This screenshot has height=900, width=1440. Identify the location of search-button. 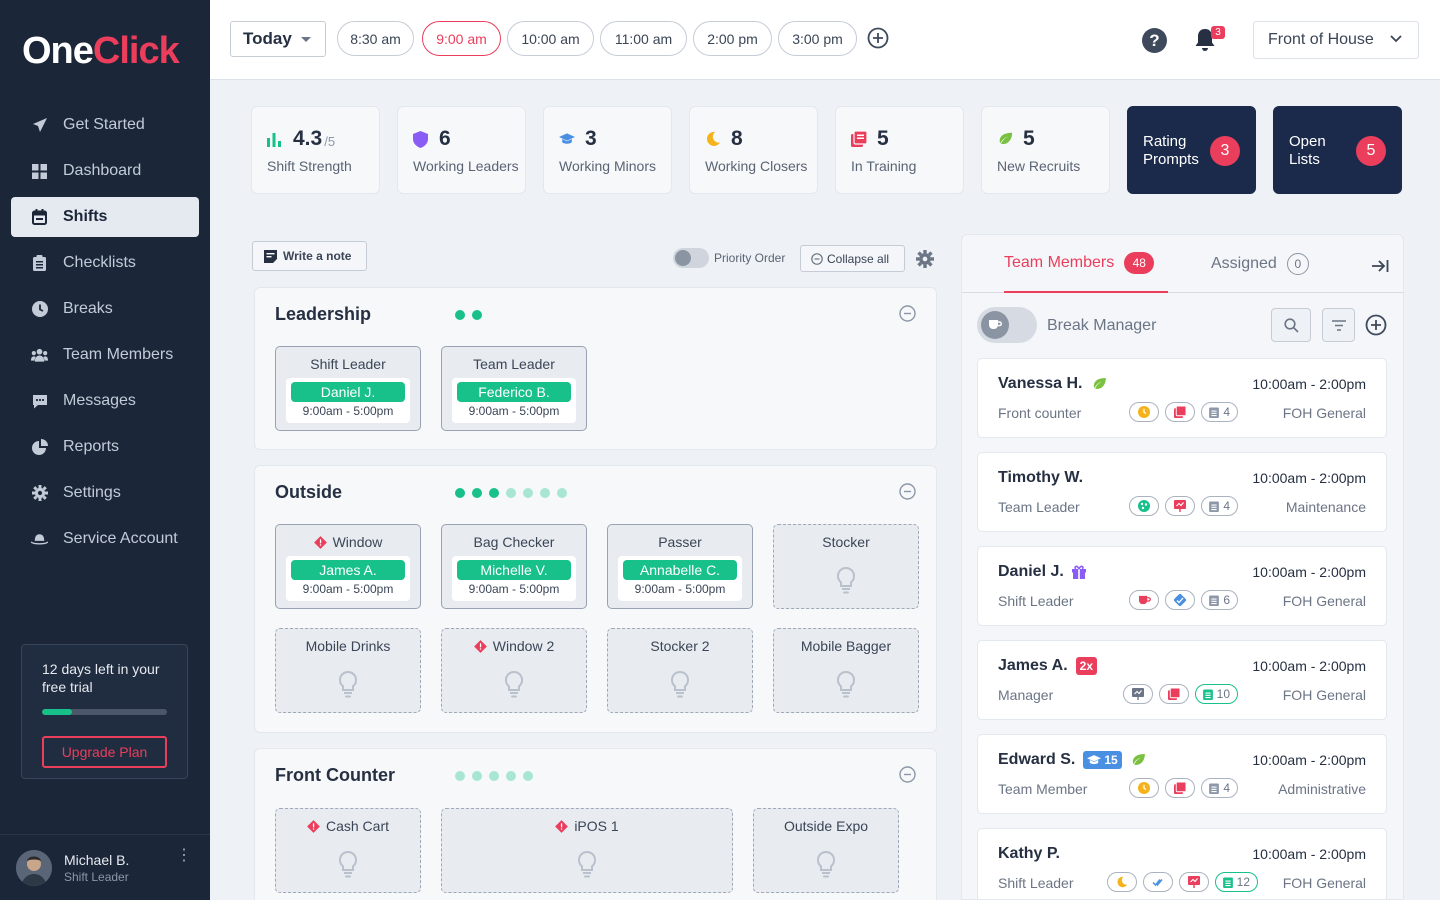
(1291, 325).